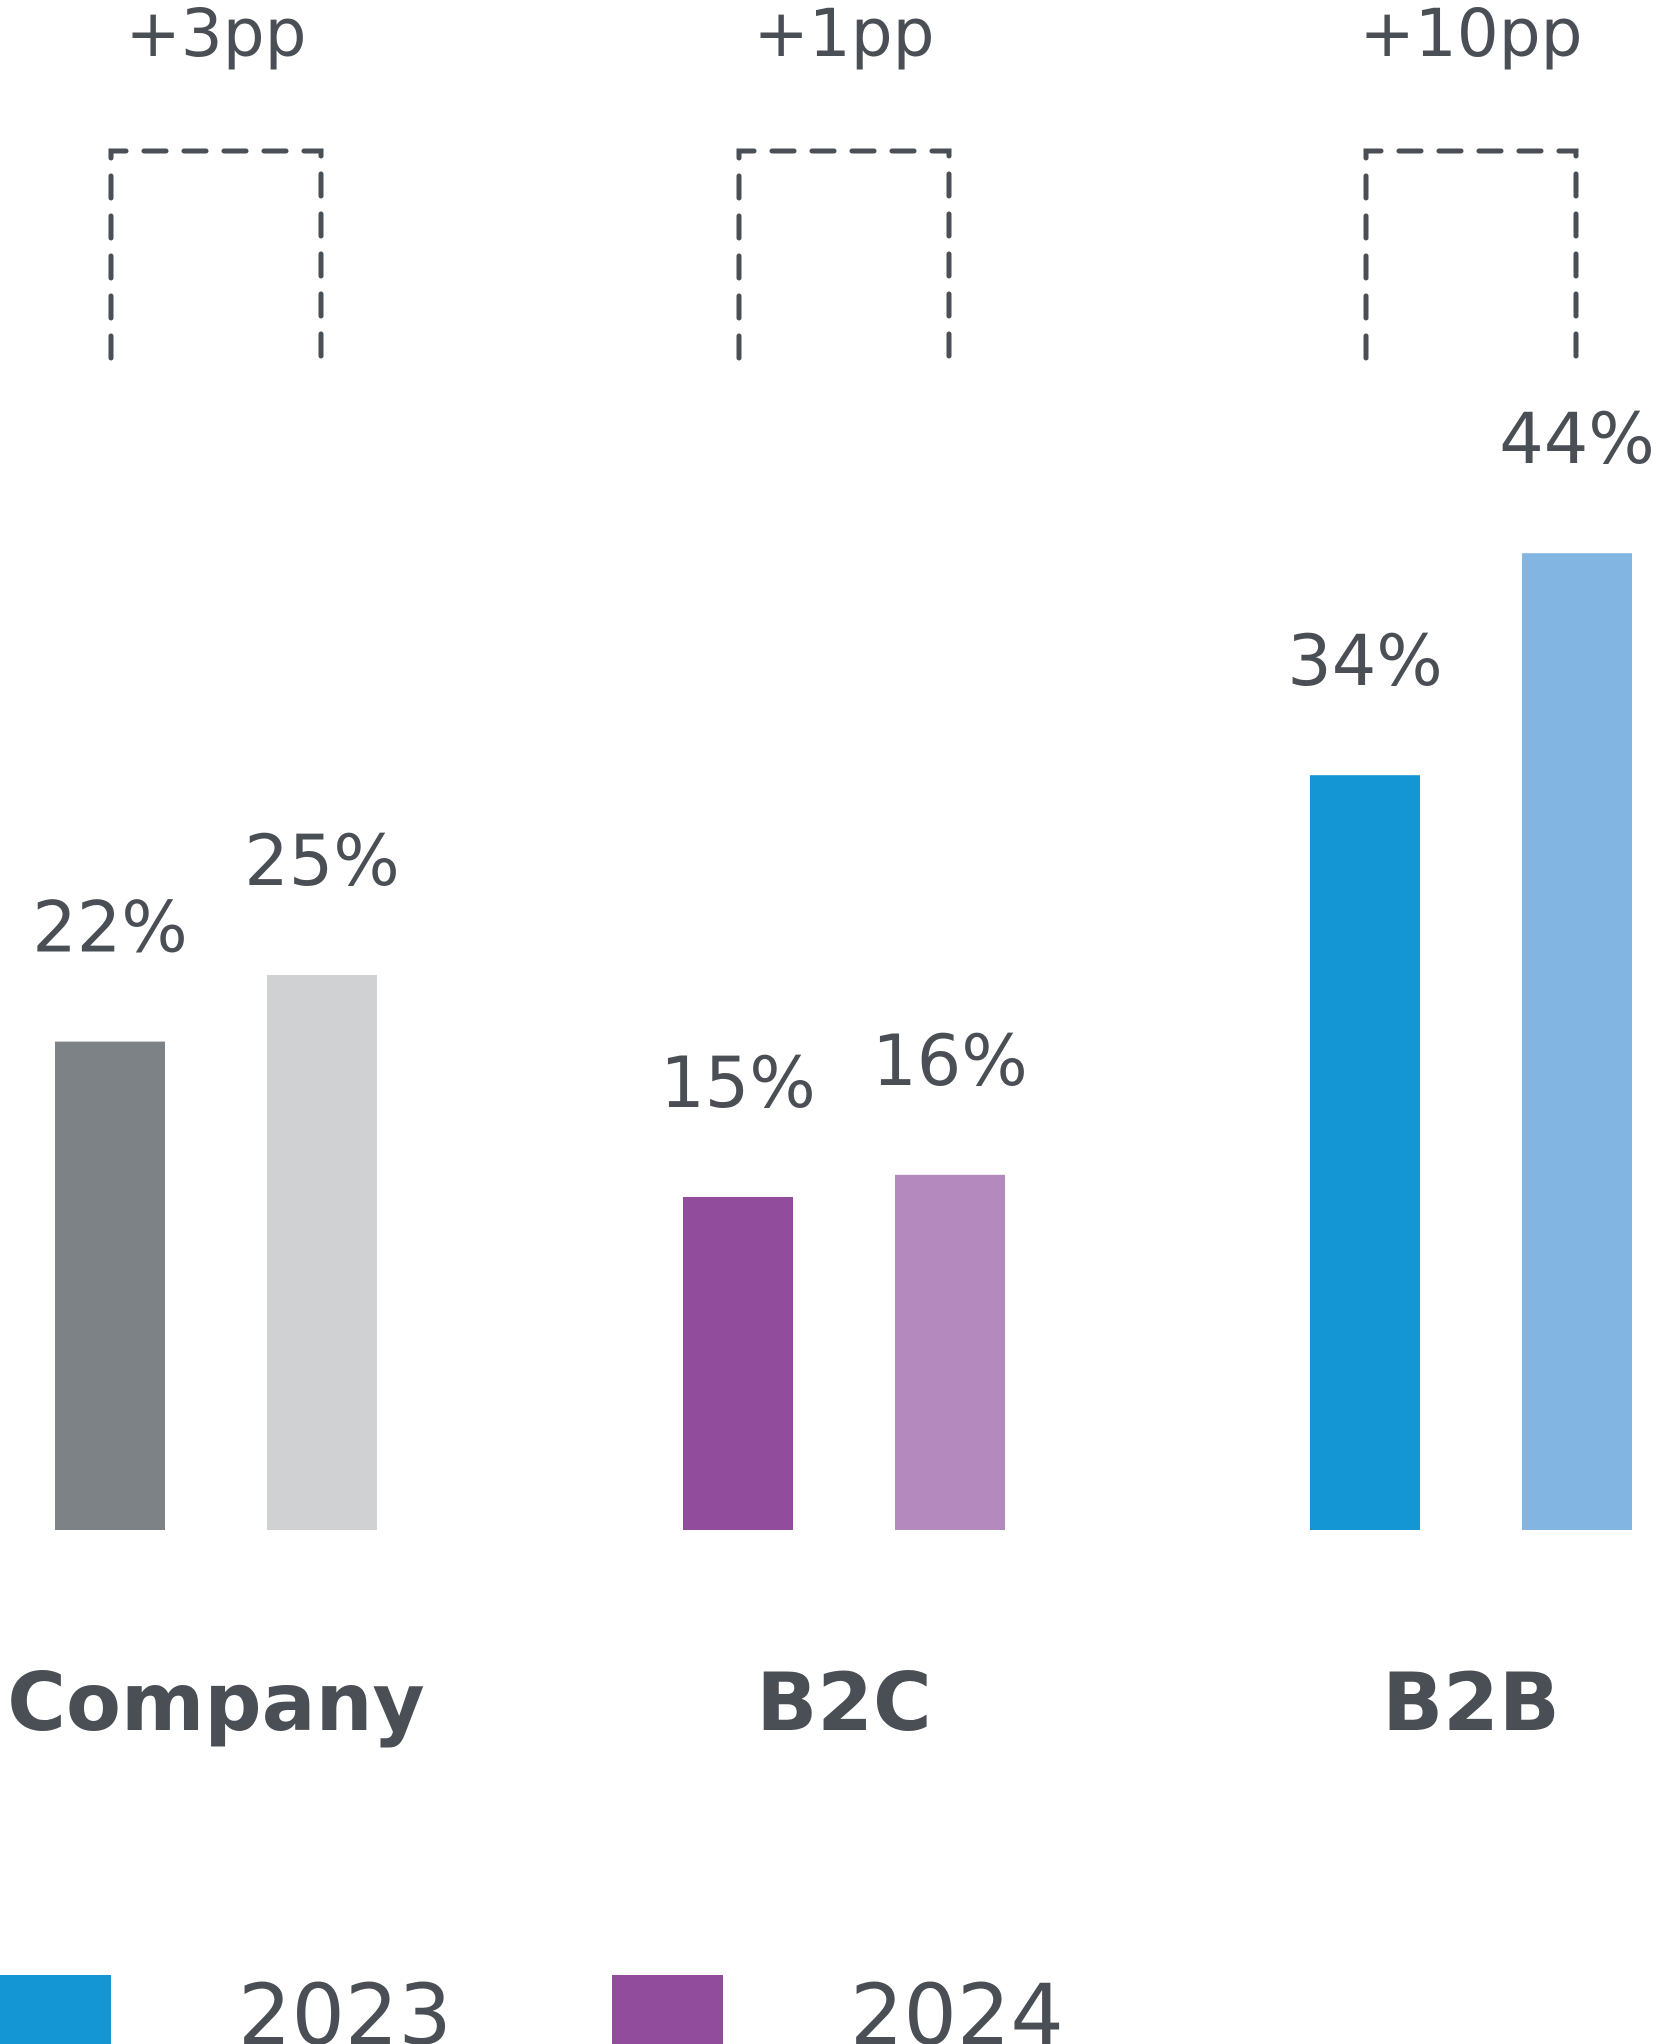  What do you see at coordinates (55, 2009) in the screenshot?
I see `legend-swatch-2023` at bounding box center [55, 2009].